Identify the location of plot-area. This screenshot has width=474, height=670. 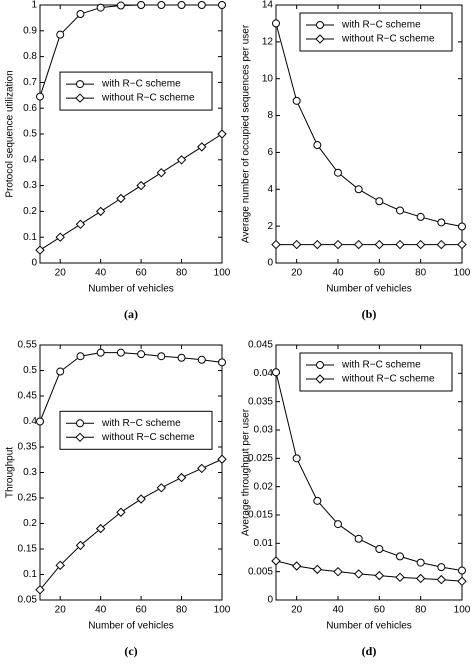
(131, 472).